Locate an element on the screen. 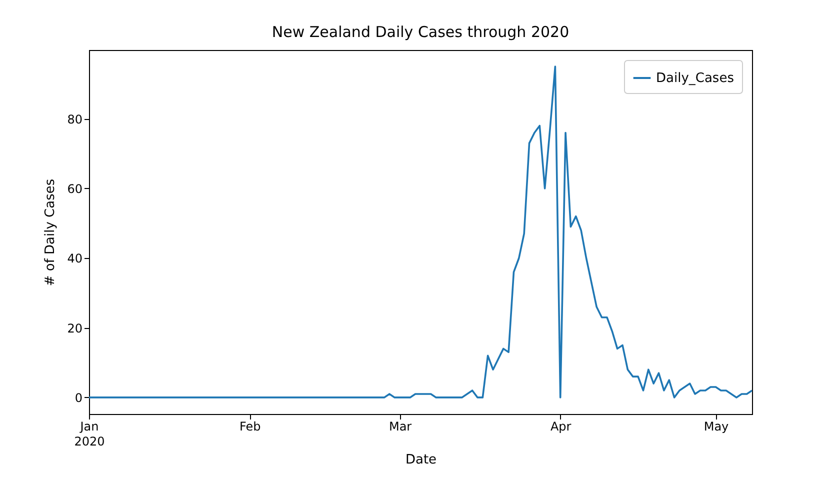 The width and height of the screenshot is (818, 504). x-tick-label: Jan 2020 is located at coordinates (89, 434).